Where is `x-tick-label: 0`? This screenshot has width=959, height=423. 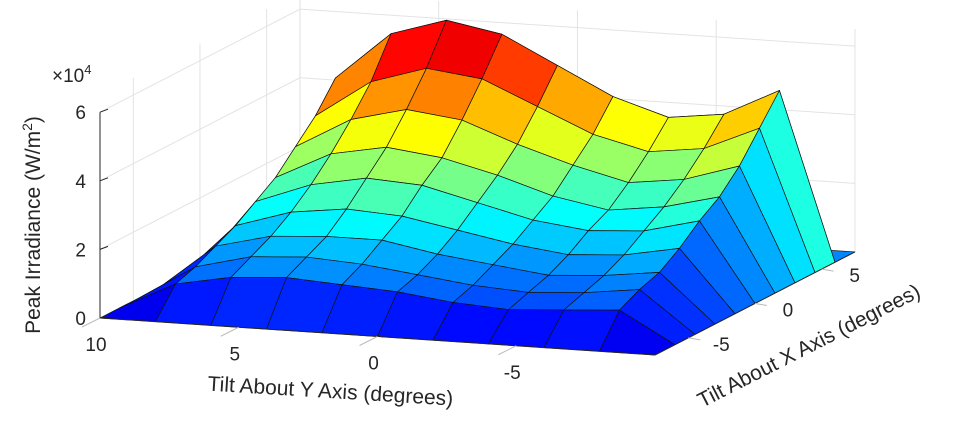
x-tick-label: 0 is located at coordinates (373, 364).